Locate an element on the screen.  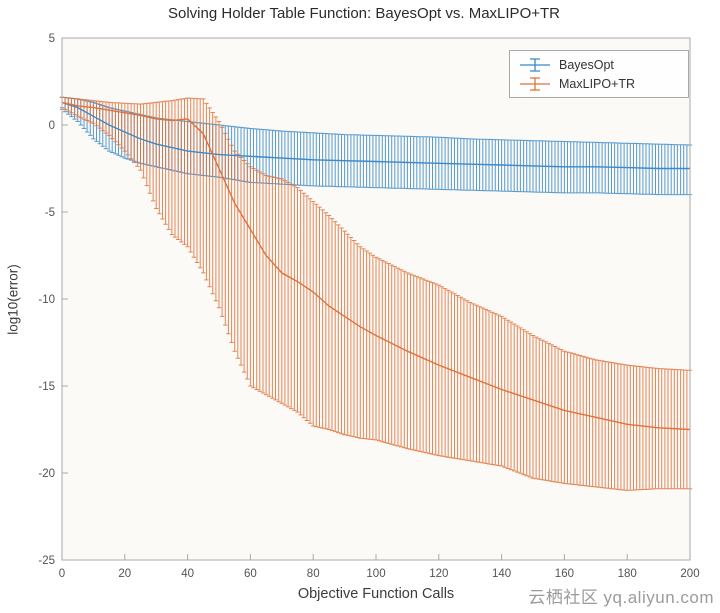
svg-text: -10 is located at coordinates (46, 300).